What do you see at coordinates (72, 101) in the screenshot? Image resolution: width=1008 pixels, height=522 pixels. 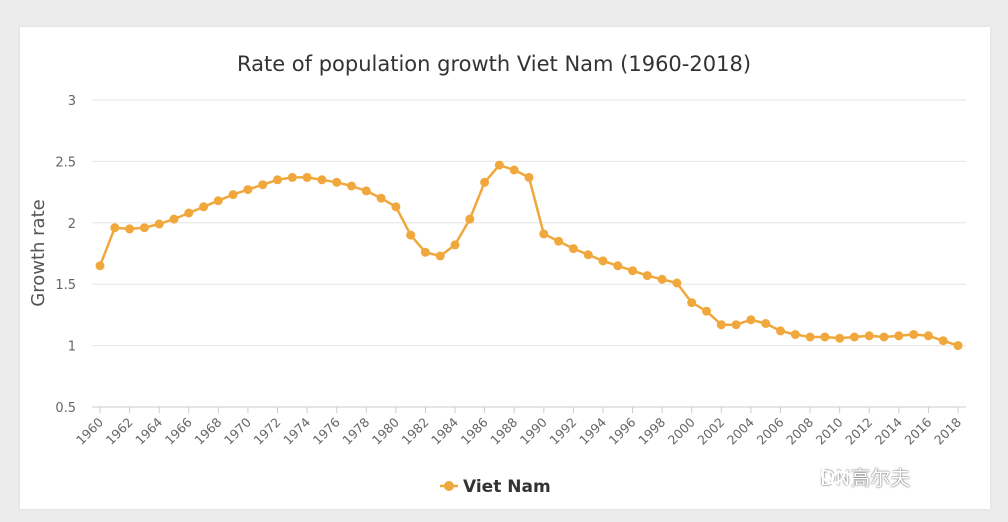 I see `y-tick-label: 3` at bounding box center [72, 101].